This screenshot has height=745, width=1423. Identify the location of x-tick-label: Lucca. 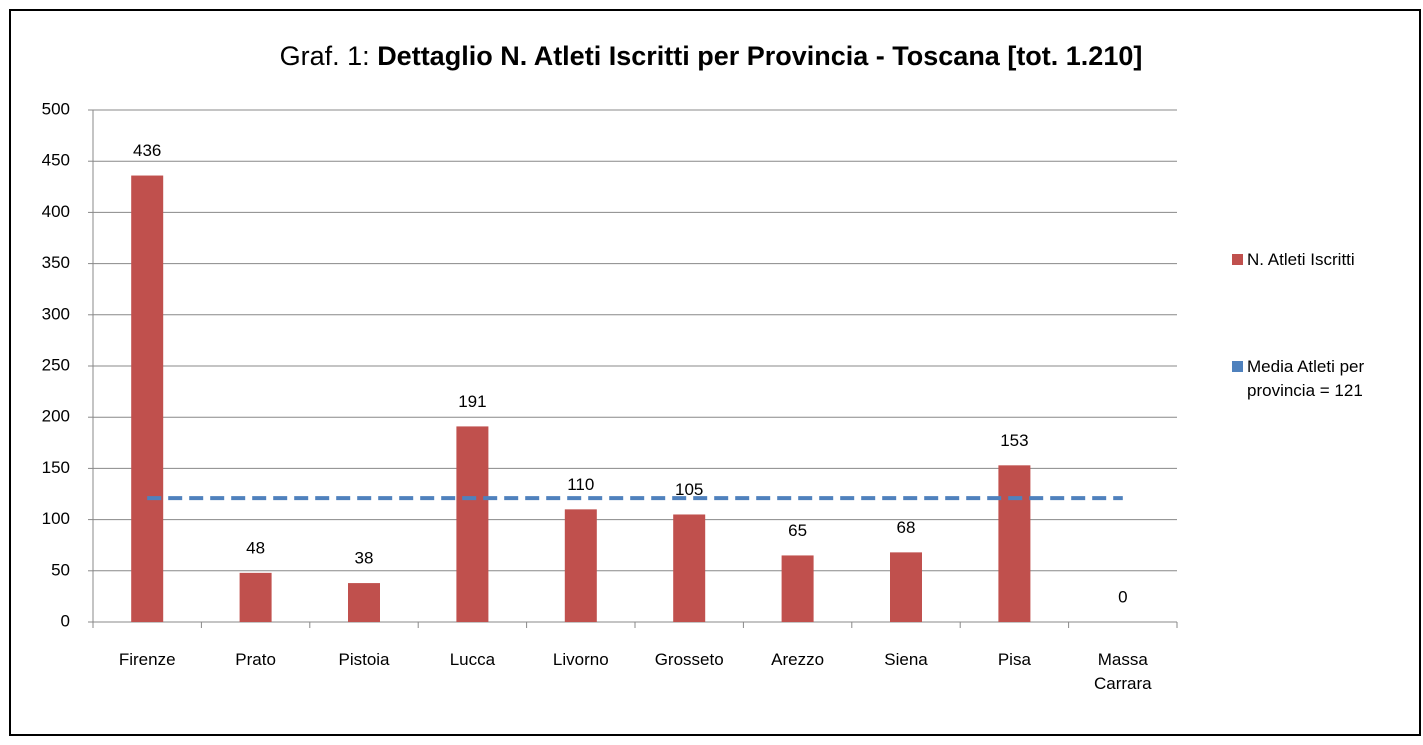
(472, 659).